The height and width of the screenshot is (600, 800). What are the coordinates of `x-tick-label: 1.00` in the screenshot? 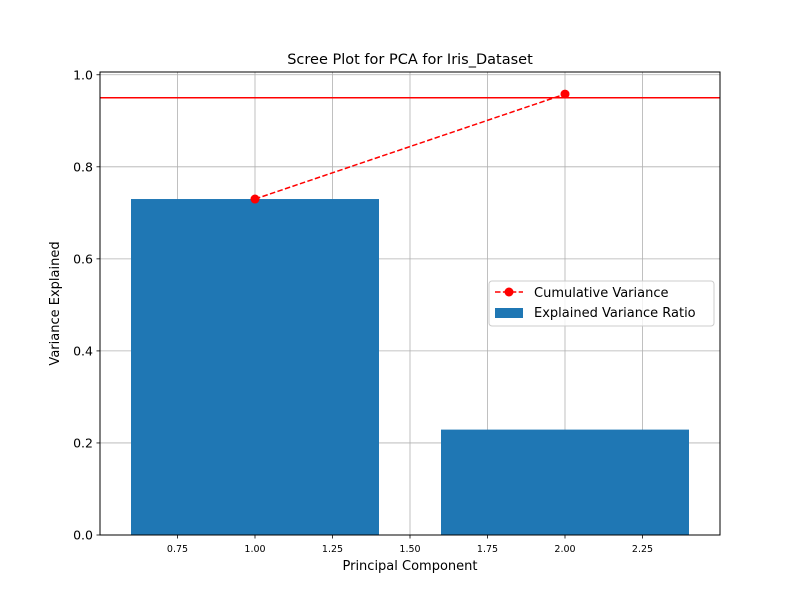 It's located at (254, 549).